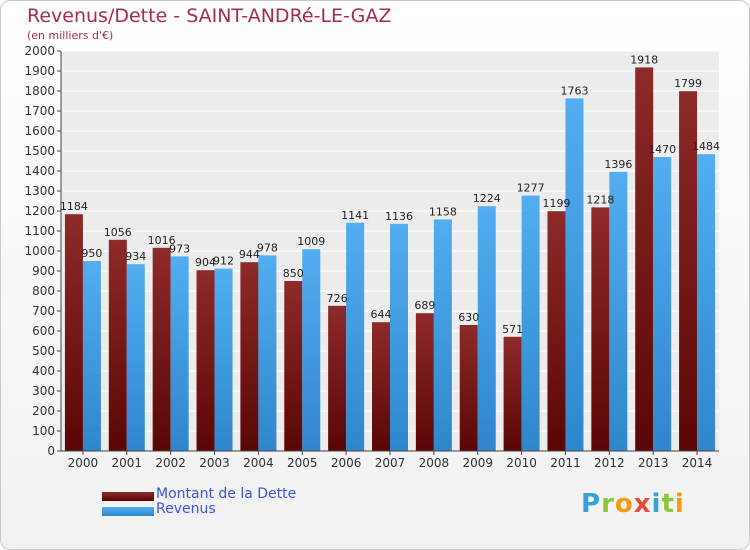 The image size is (750, 550). I want to click on y-tick-label: 1500, so click(39, 151).